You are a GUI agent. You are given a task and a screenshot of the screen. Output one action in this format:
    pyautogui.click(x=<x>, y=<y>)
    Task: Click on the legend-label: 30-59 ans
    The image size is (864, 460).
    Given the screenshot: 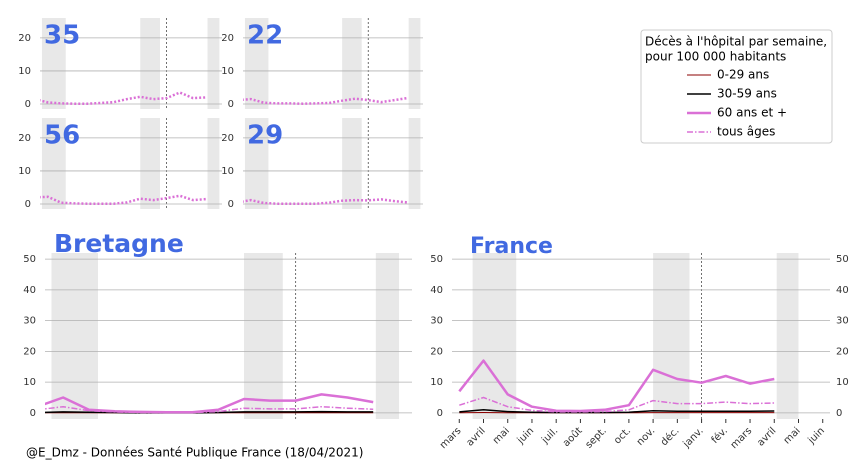 What is the action you would take?
    pyautogui.click(x=747, y=94)
    